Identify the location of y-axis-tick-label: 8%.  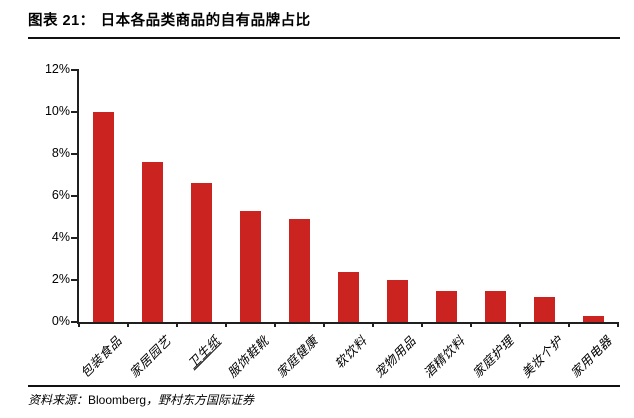
(60, 153).